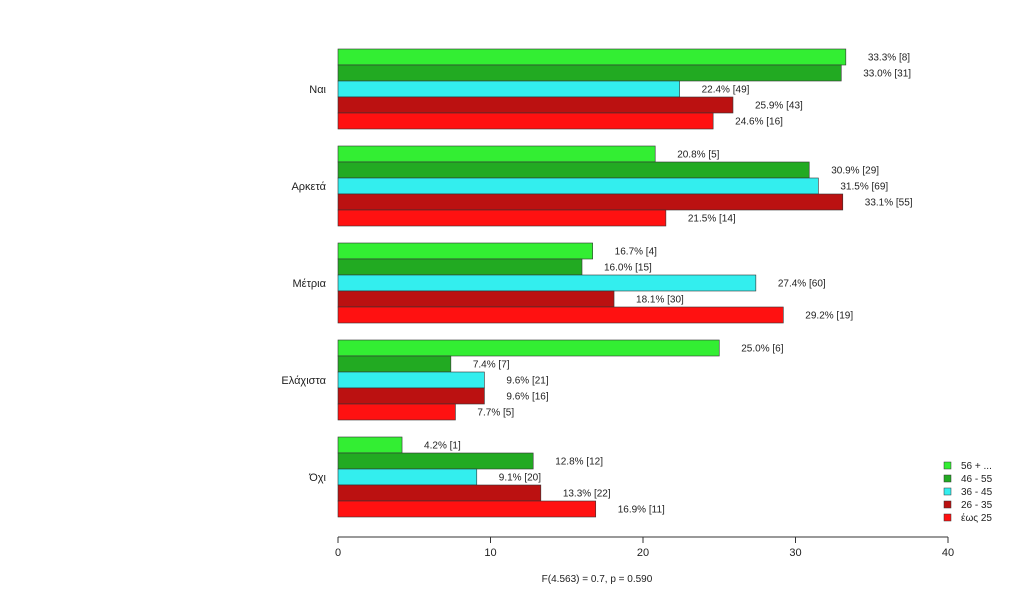 The height and width of the screenshot is (597, 1023). What do you see at coordinates (712, 219) in the screenshot?
I see `data-label: 21.5% [14]` at bounding box center [712, 219].